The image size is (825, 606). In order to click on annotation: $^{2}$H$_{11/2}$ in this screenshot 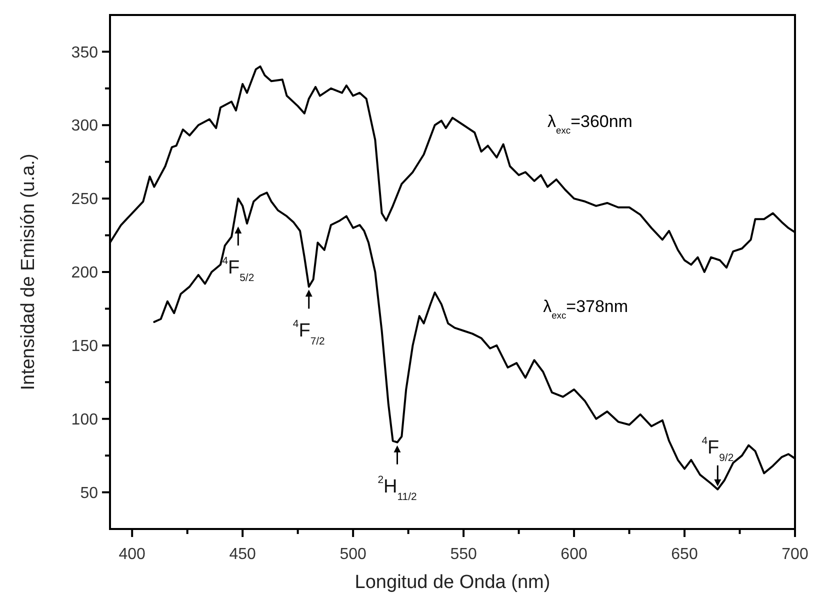, I will do `click(397, 488)`.